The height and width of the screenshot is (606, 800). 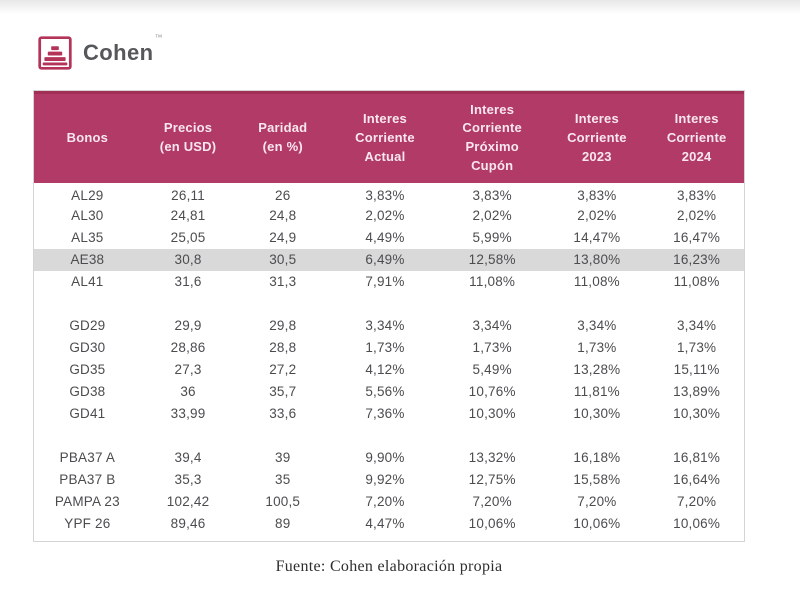 What do you see at coordinates (389, 216) in the screenshot?
I see `table-row: AL30 24,81 24,8 2,02% 2,02% 2,02% 2,02%` at bounding box center [389, 216].